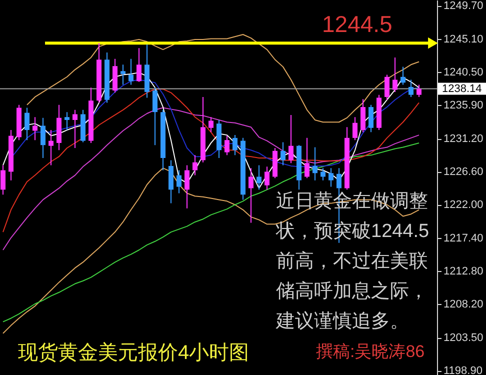  Describe the element at coordinates (464, 238) in the screenshot. I see `y-tick-label: 1217.40` at that location.